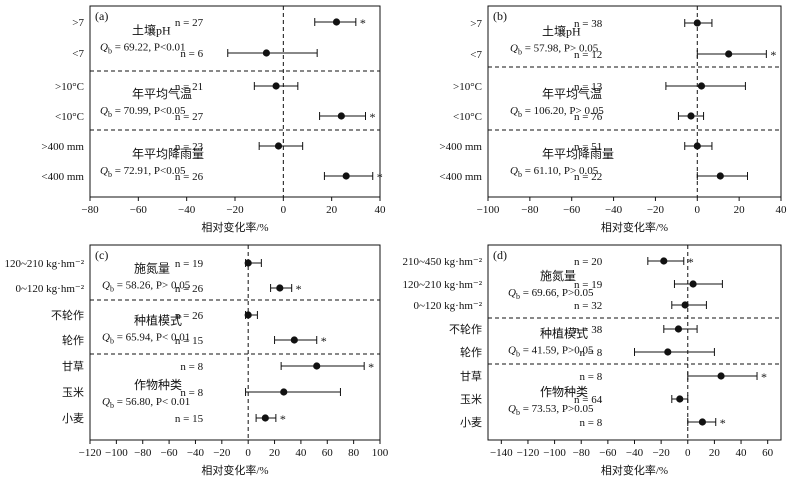  I want to click on row-label: 120~210 kg·hm⁻², so click(44, 264).